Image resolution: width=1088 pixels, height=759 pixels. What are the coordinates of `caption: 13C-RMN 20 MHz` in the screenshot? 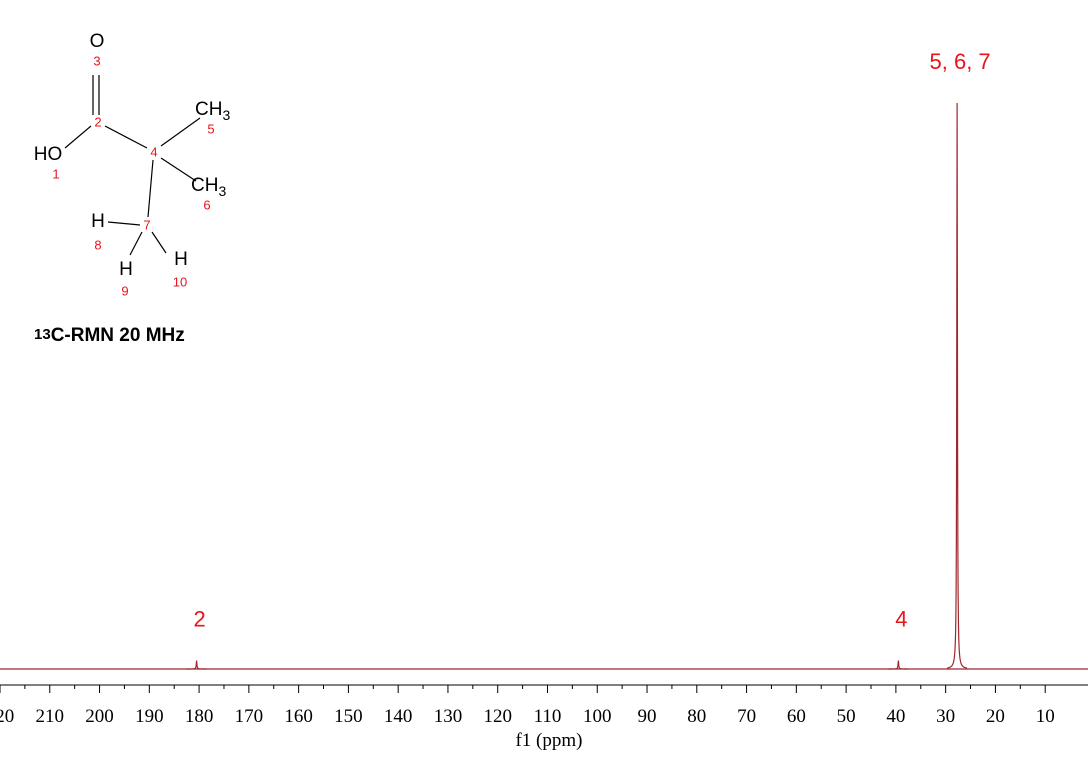 It's located at (109, 335).